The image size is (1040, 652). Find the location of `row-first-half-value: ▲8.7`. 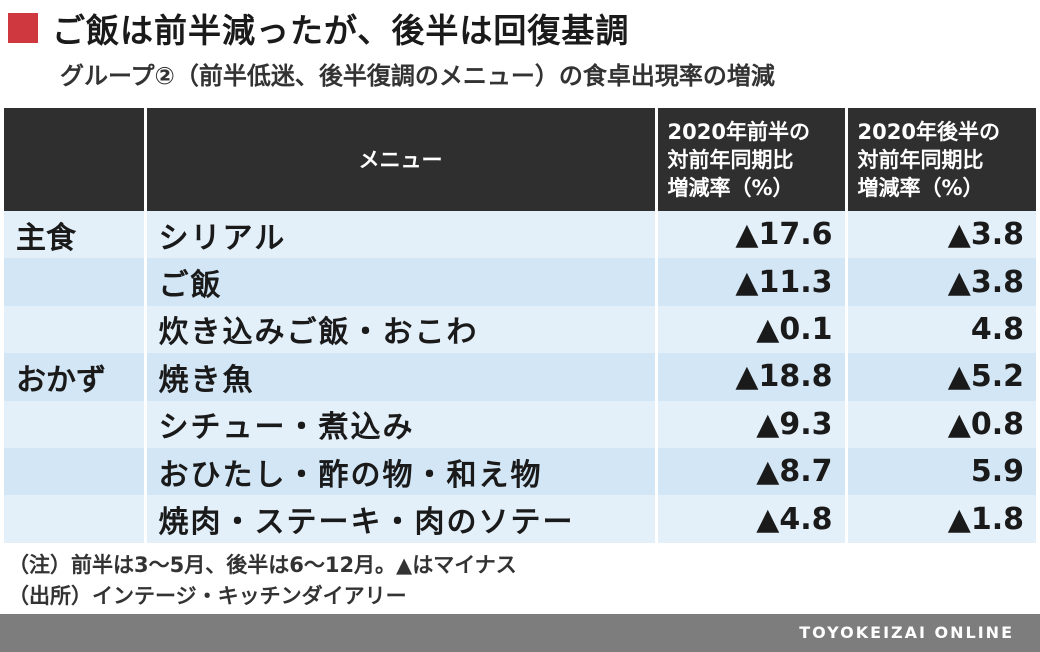

row-first-half-value: ▲8.7 is located at coordinates (750, 471).